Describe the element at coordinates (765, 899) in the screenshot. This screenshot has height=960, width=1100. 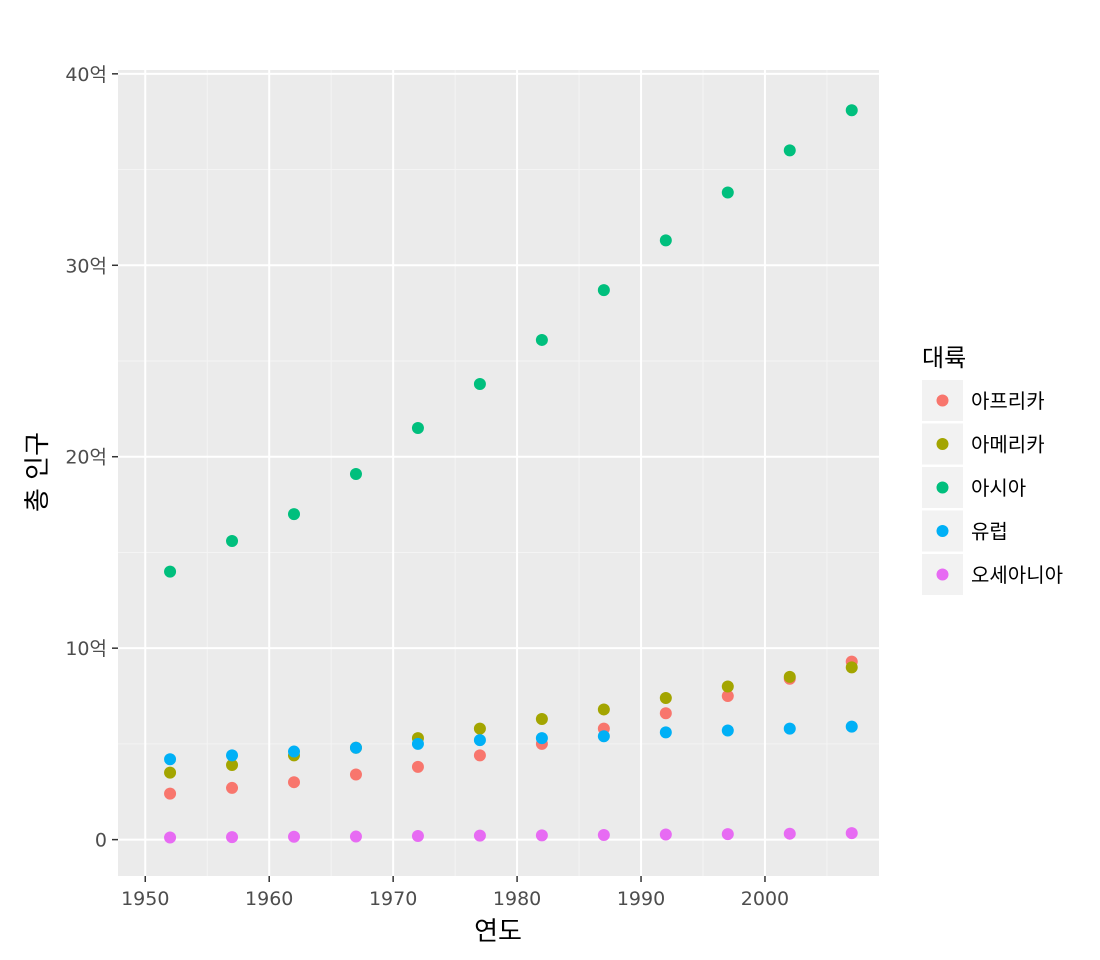
I see `x-tick-label: 2000` at that location.